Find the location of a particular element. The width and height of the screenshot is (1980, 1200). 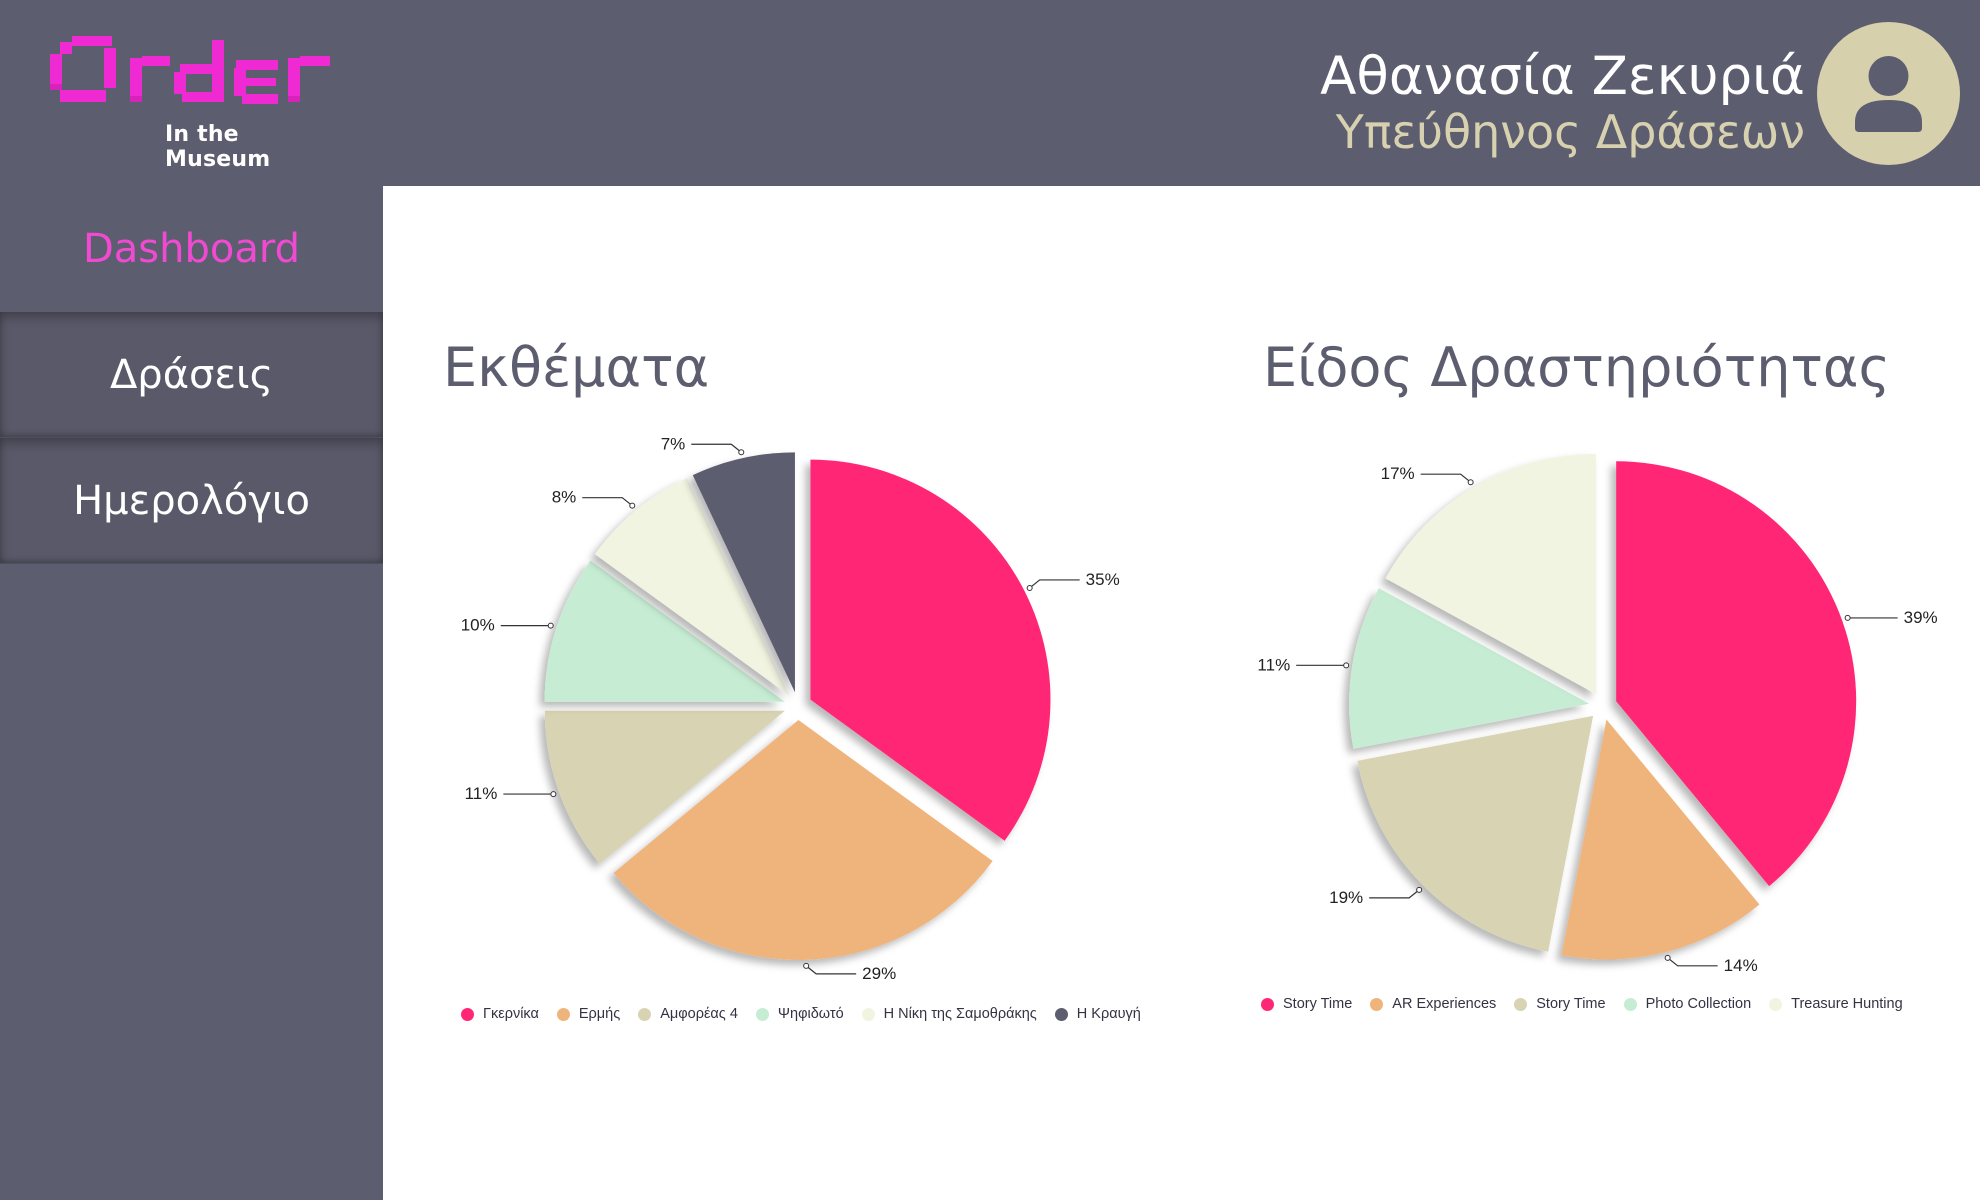

chart2-value-label-0: 39% is located at coordinates (1921, 617).